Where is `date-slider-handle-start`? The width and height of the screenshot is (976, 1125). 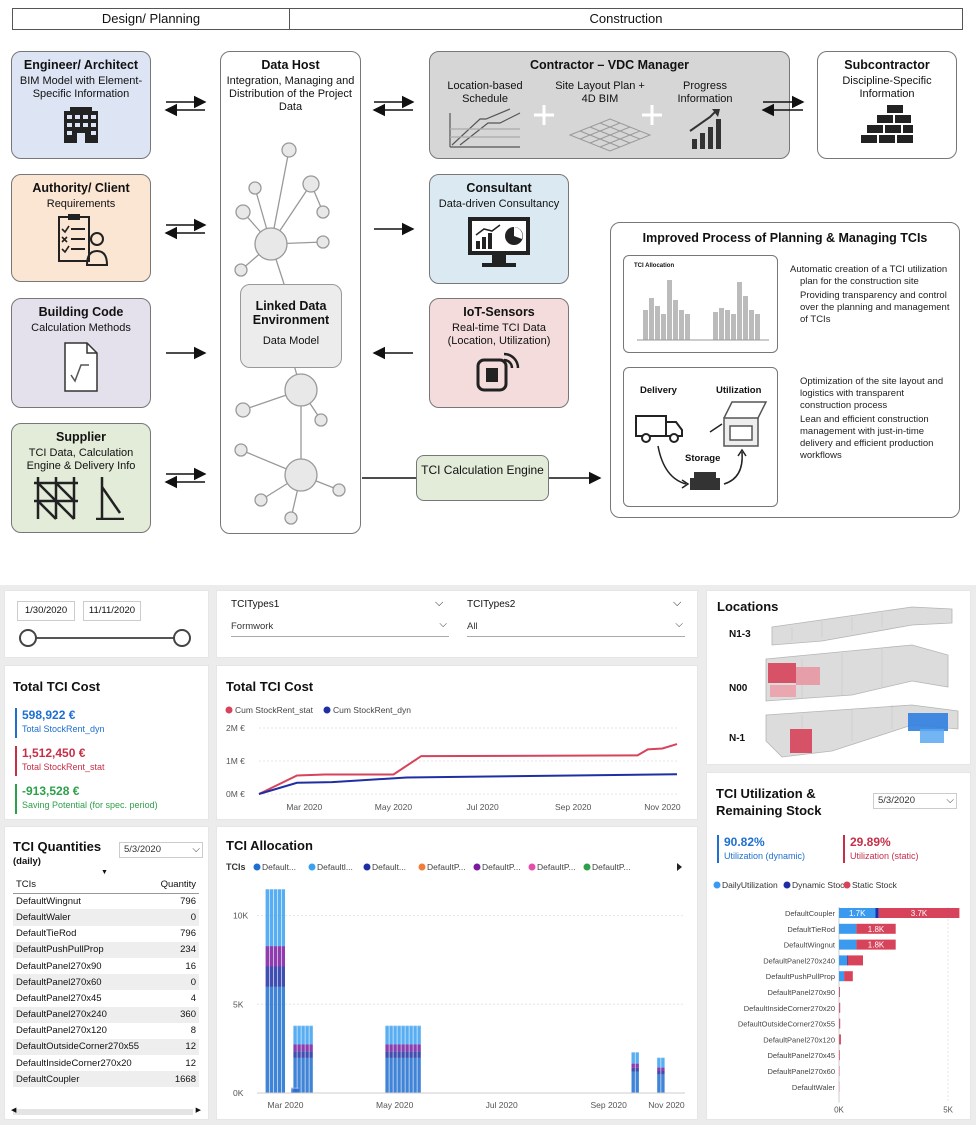 date-slider-handle-start is located at coordinates (28, 638).